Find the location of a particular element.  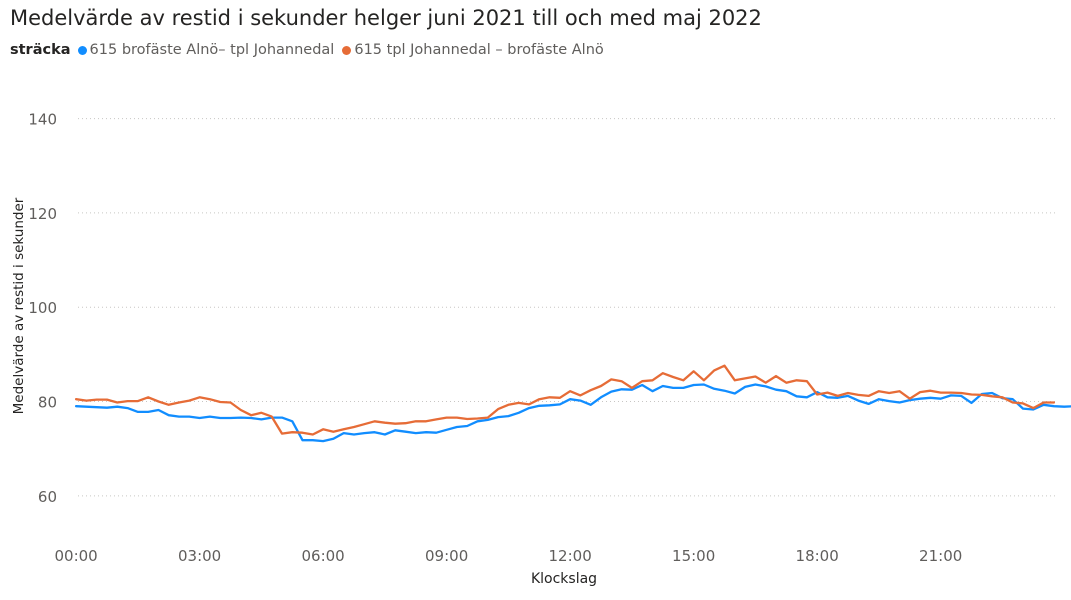

x-tick-label: 03:00 is located at coordinates (199, 556).